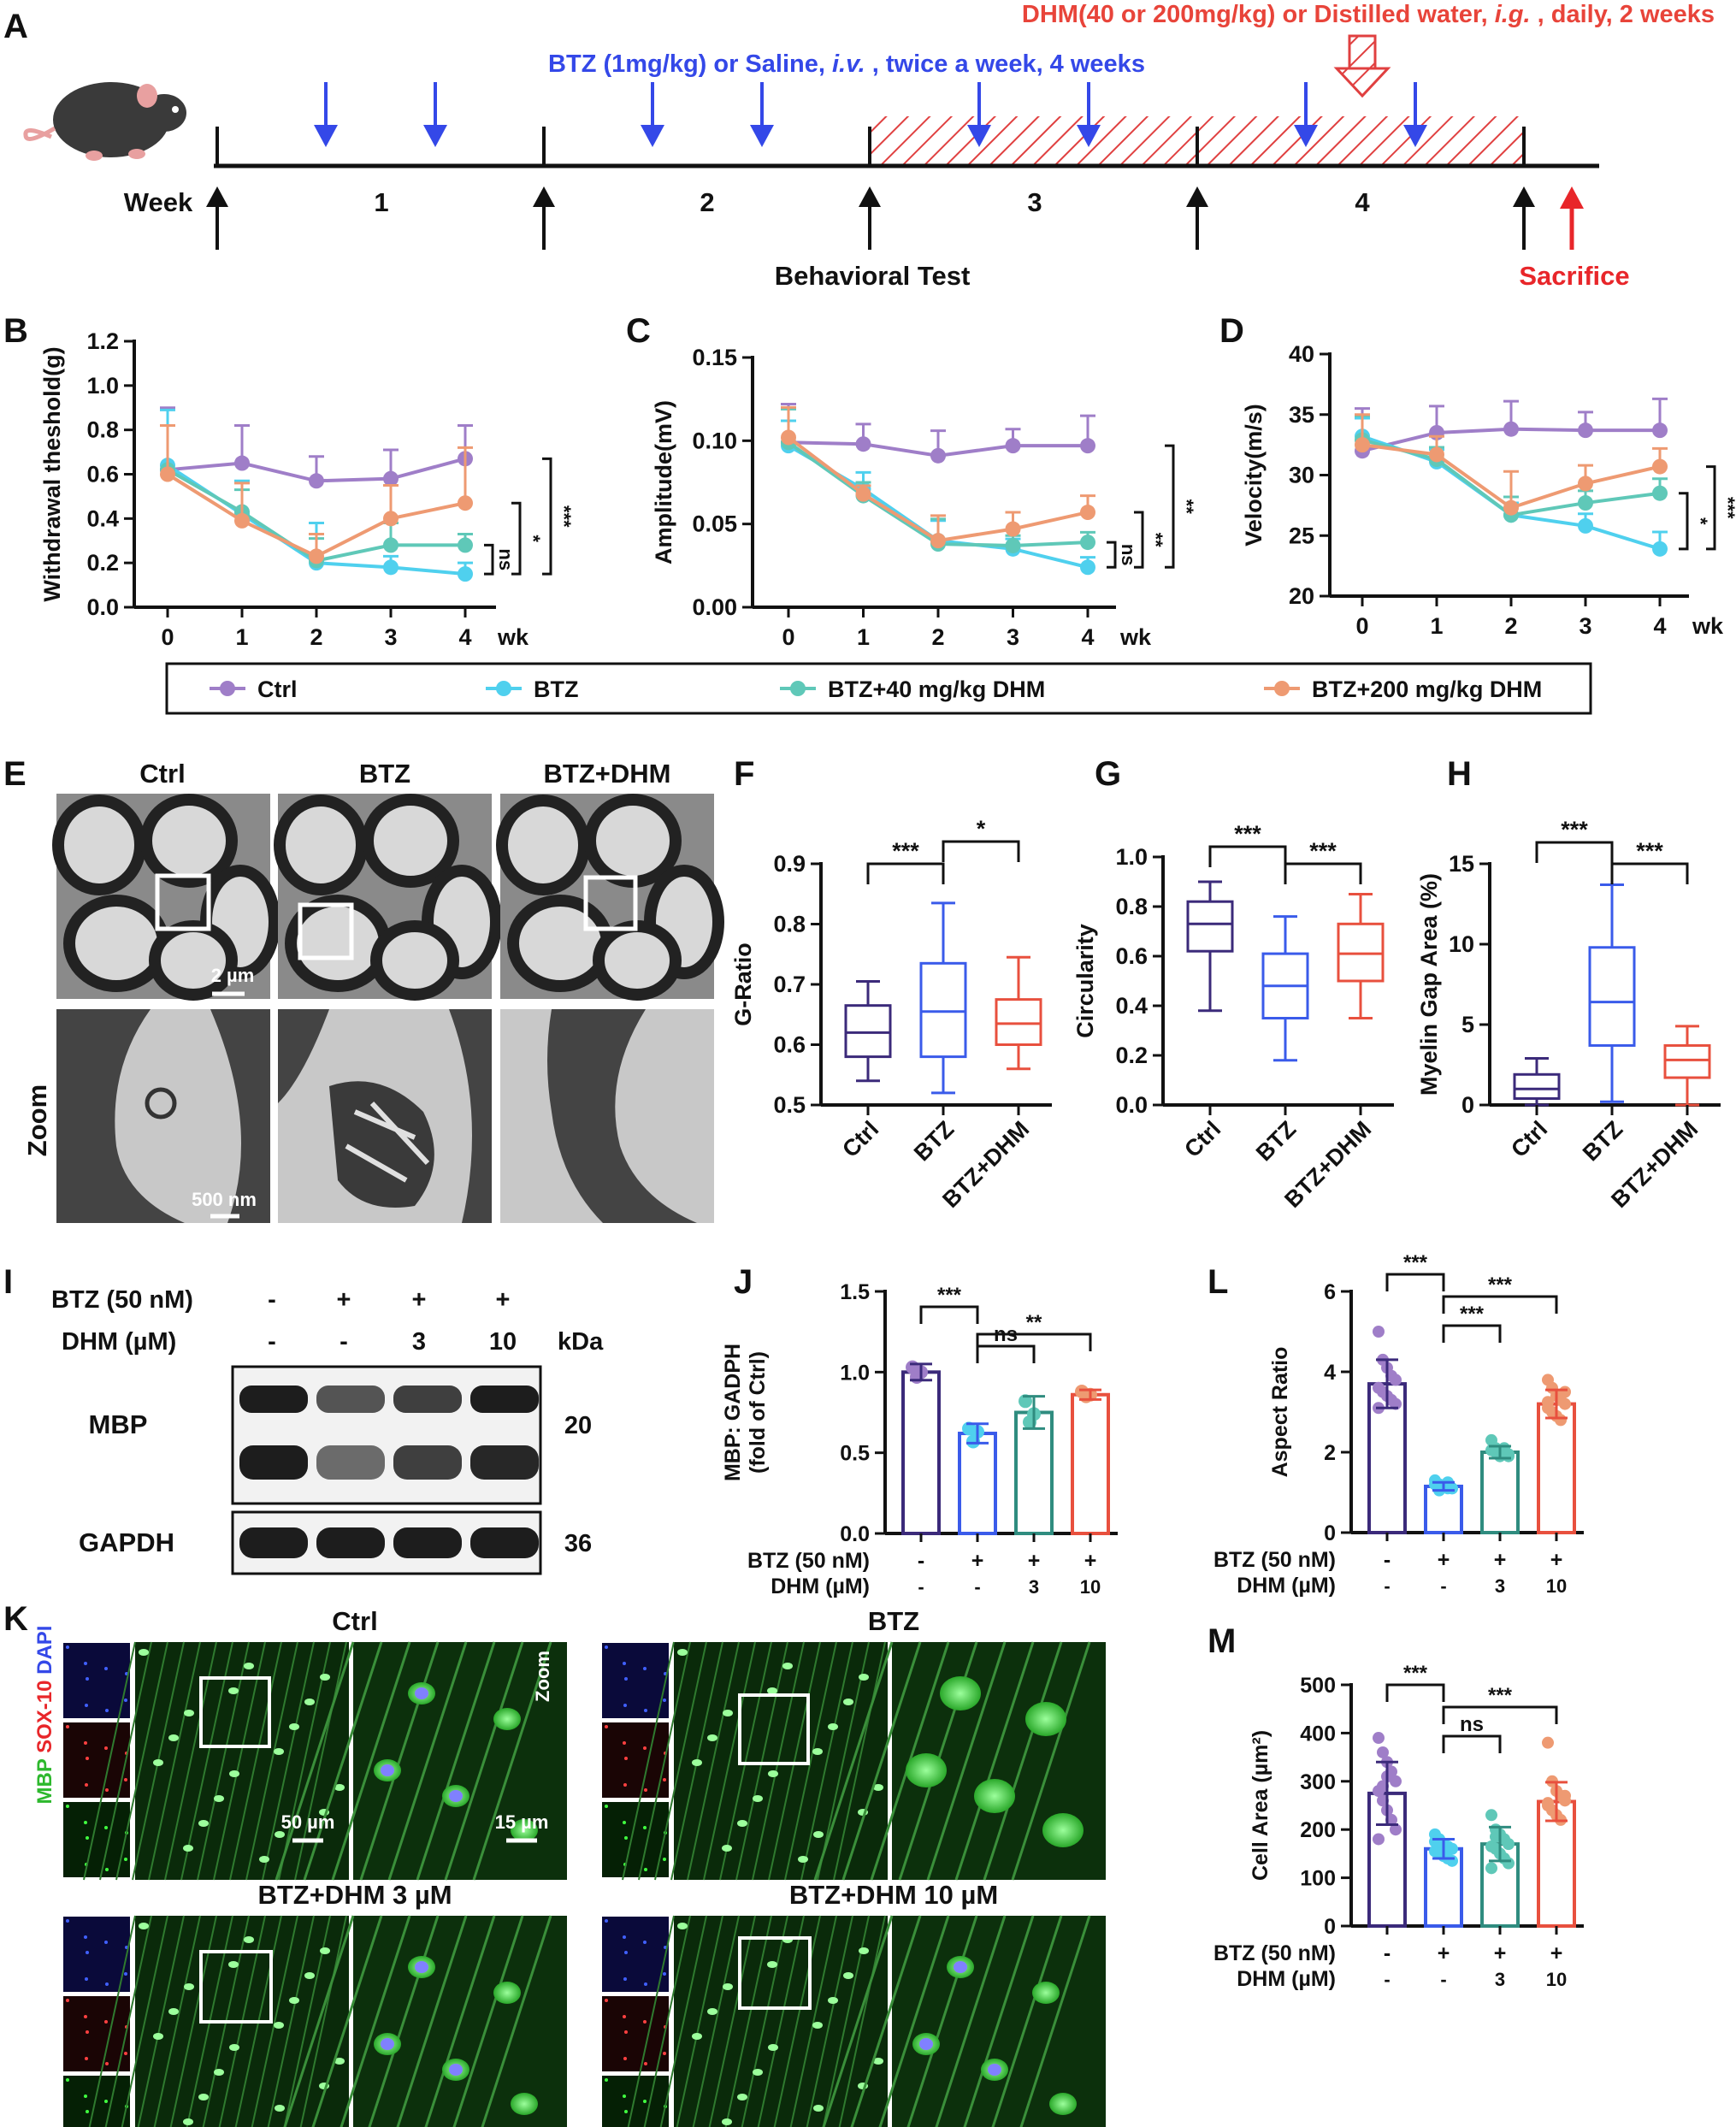 This screenshot has height=2127, width=1736. What do you see at coordinates (1472, 1724) in the screenshot?
I see `sig-label: ns` at bounding box center [1472, 1724].